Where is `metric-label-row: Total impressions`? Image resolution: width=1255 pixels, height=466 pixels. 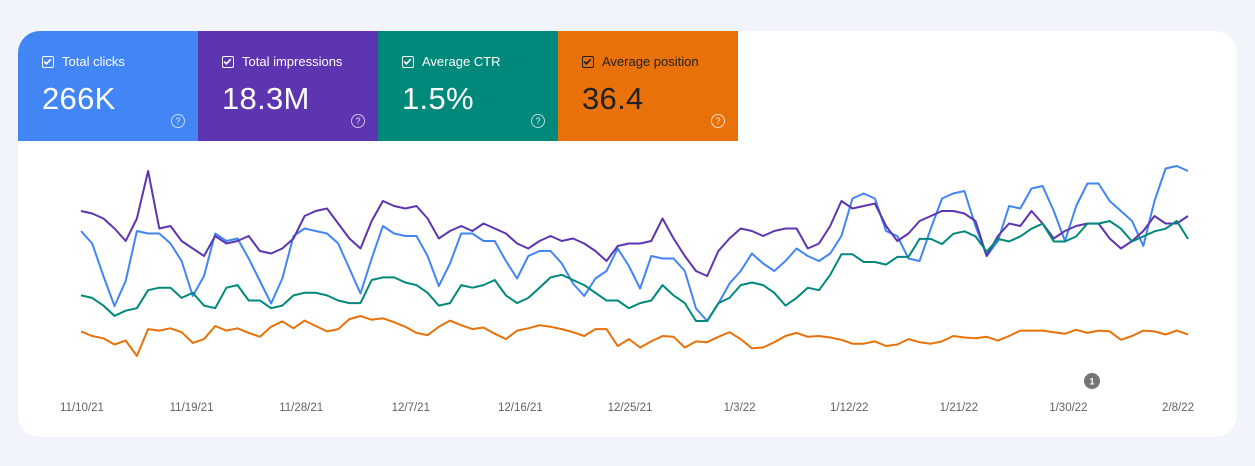 metric-label-row: Total impressions is located at coordinates (300, 62).